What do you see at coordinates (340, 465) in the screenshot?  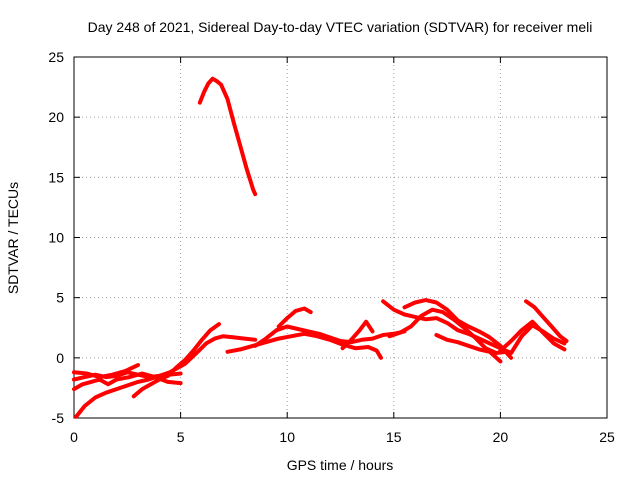 I see `x-axis-label: GPS time / hours` at bounding box center [340, 465].